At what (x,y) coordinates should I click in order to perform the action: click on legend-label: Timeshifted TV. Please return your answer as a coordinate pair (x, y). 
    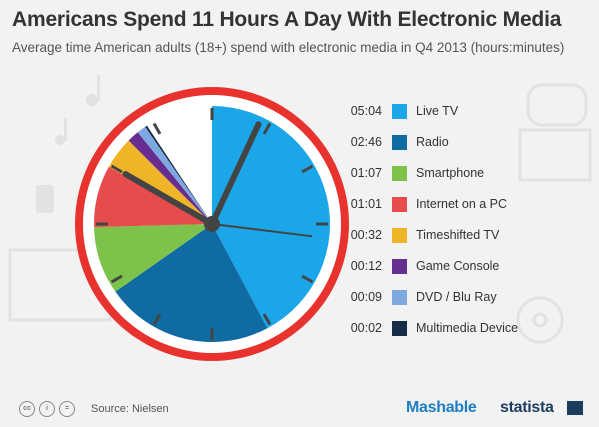
    Looking at the image, I should click on (458, 235).